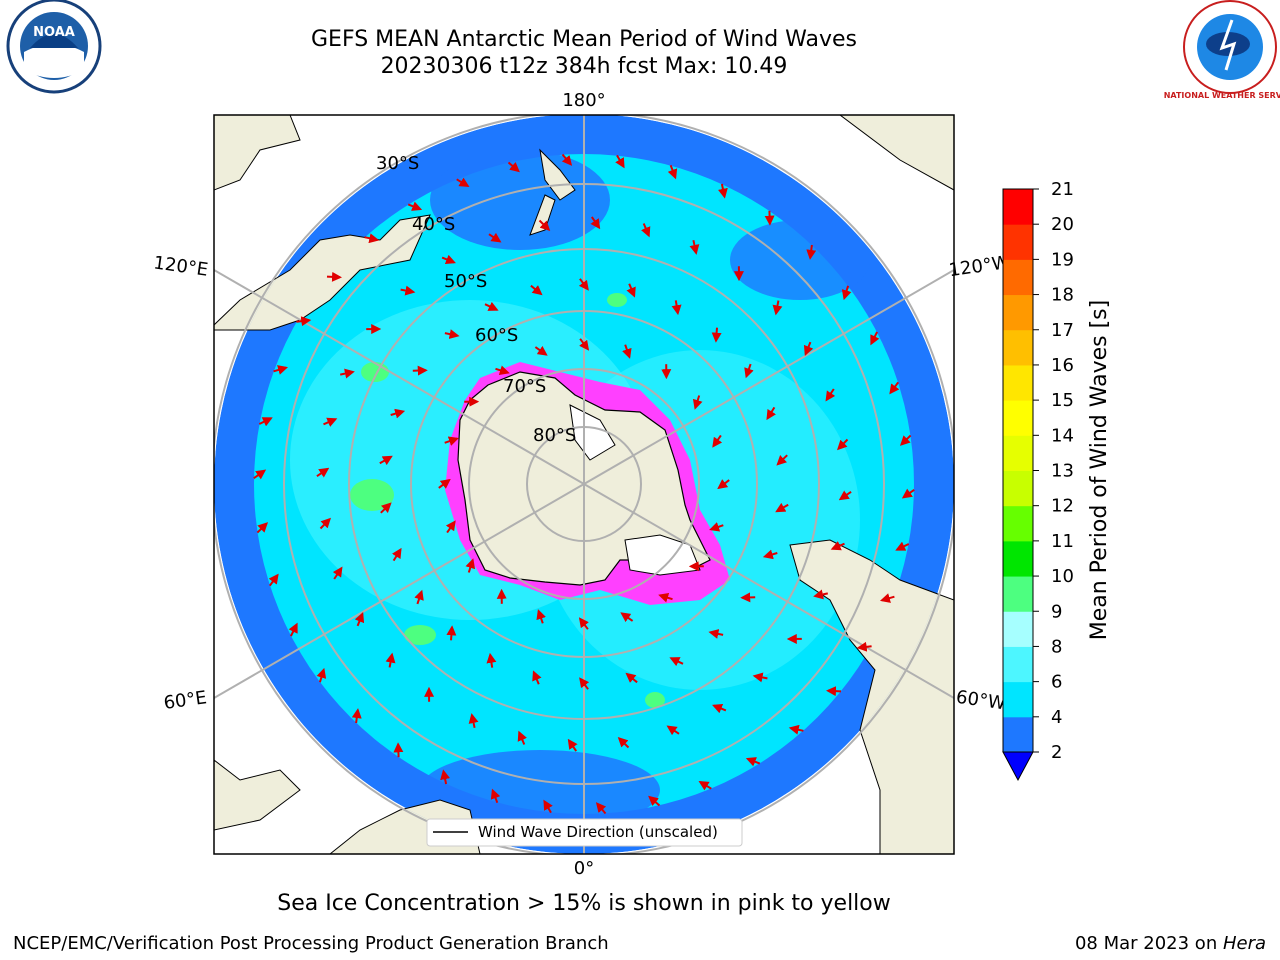  What do you see at coordinates (554, 435) in the screenshot?
I see `lat-label-80s: 80°S` at bounding box center [554, 435].